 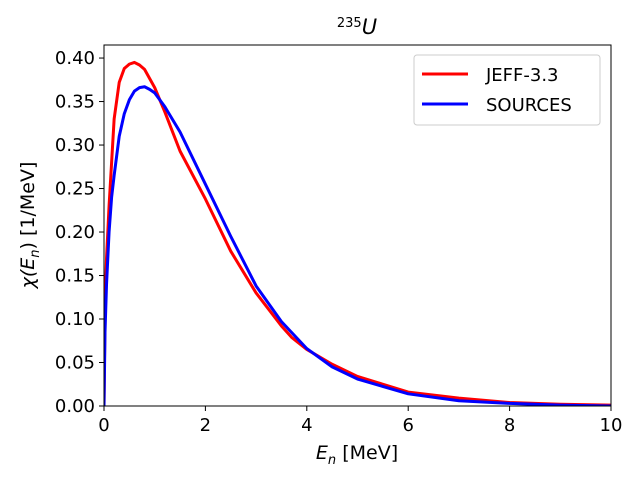 What do you see at coordinates (360, 421) in the screenshot?
I see `x-axis-ticks: 0 2 4 6 8 10` at bounding box center [360, 421].